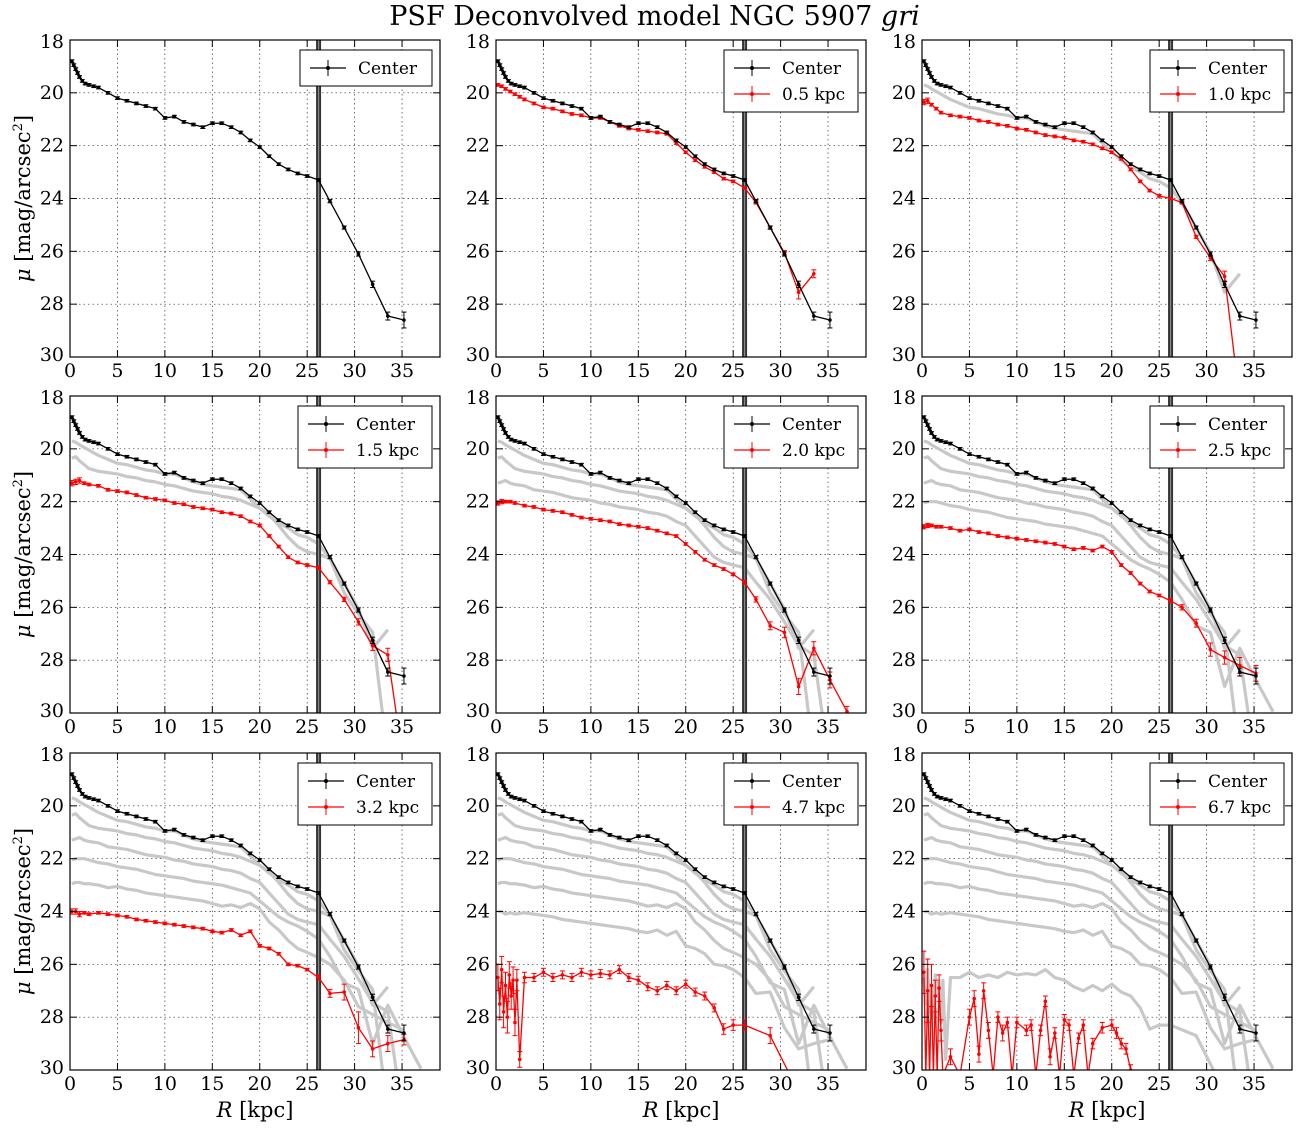 This screenshot has width=1309, height=1135. I want to click on background-series-4-line, so click(247, 963).